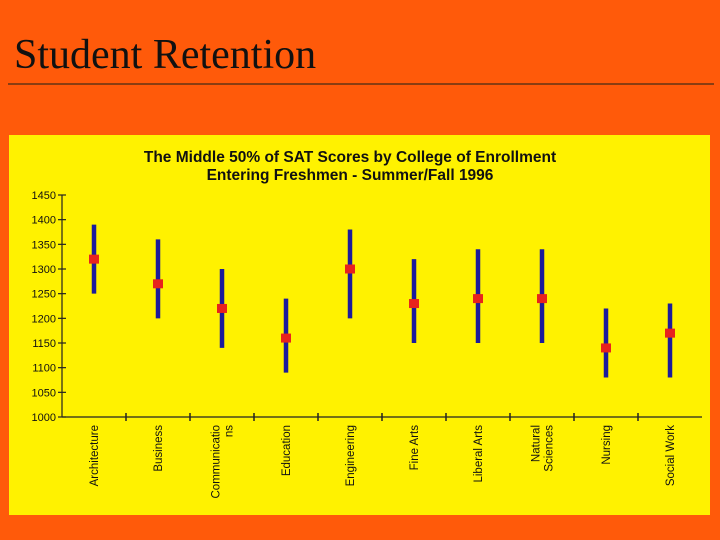  I want to click on y-tick-label: 1300, so click(44, 270).